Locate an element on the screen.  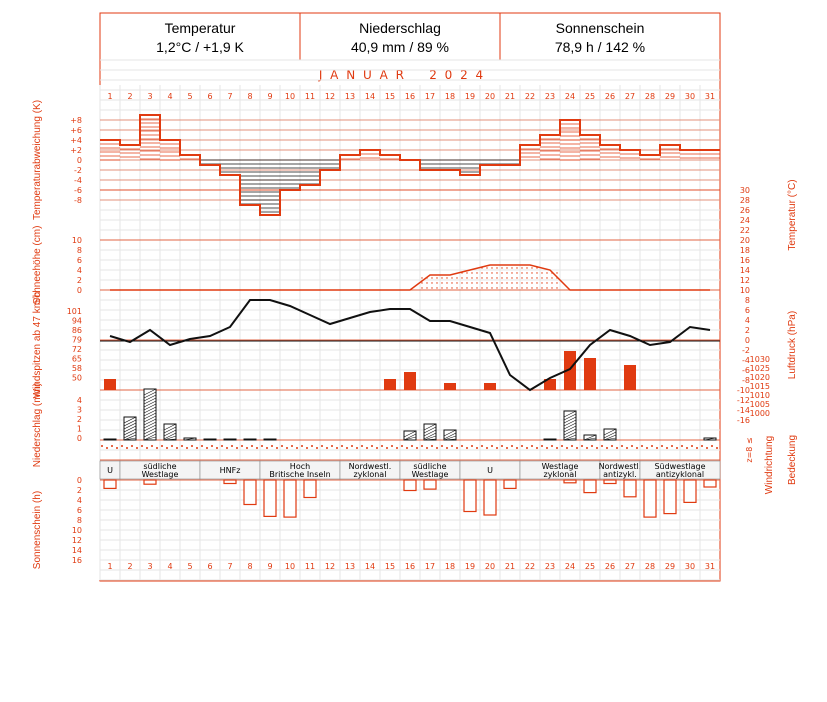
day-label-top: 28 is located at coordinates (650, 96).